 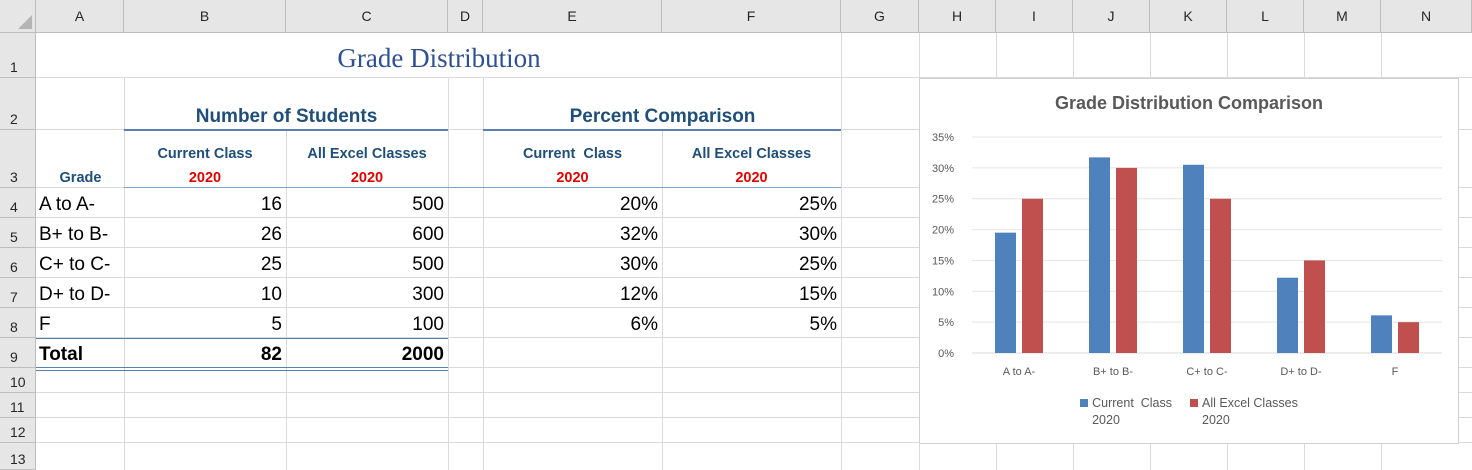 What do you see at coordinates (18, 104) in the screenshot?
I see `row-header-2: 2` at bounding box center [18, 104].